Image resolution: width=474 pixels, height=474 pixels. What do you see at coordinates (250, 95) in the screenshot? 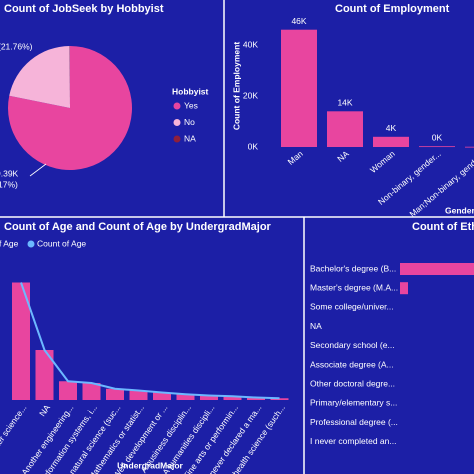
I see `y-tick-label: 20K` at bounding box center [250, 95].